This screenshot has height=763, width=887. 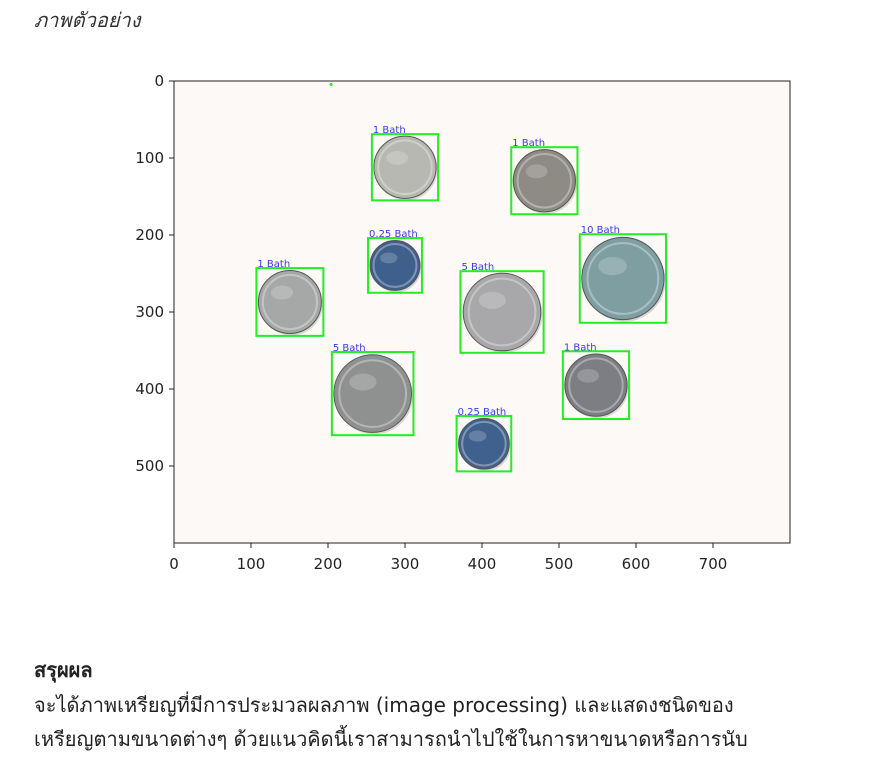 I want to click on x-tick-label: 600, so click(x=636, y=564).